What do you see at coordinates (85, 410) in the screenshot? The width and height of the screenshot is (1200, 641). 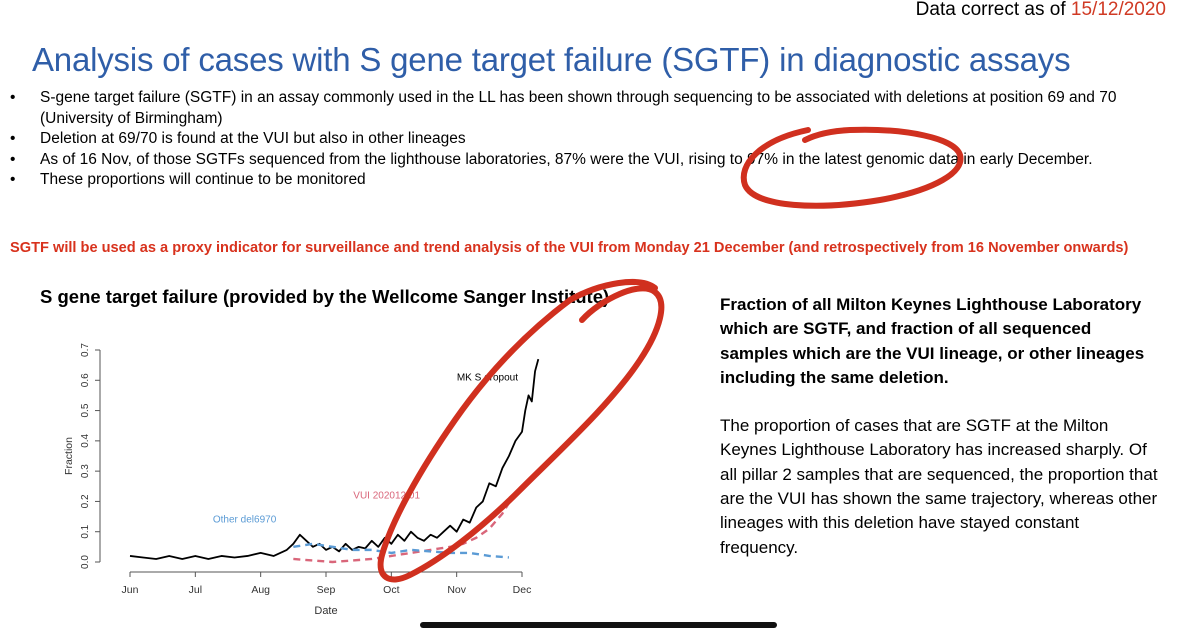 I see `y-tick-label: 0.5` at bounding box center [85, 410].